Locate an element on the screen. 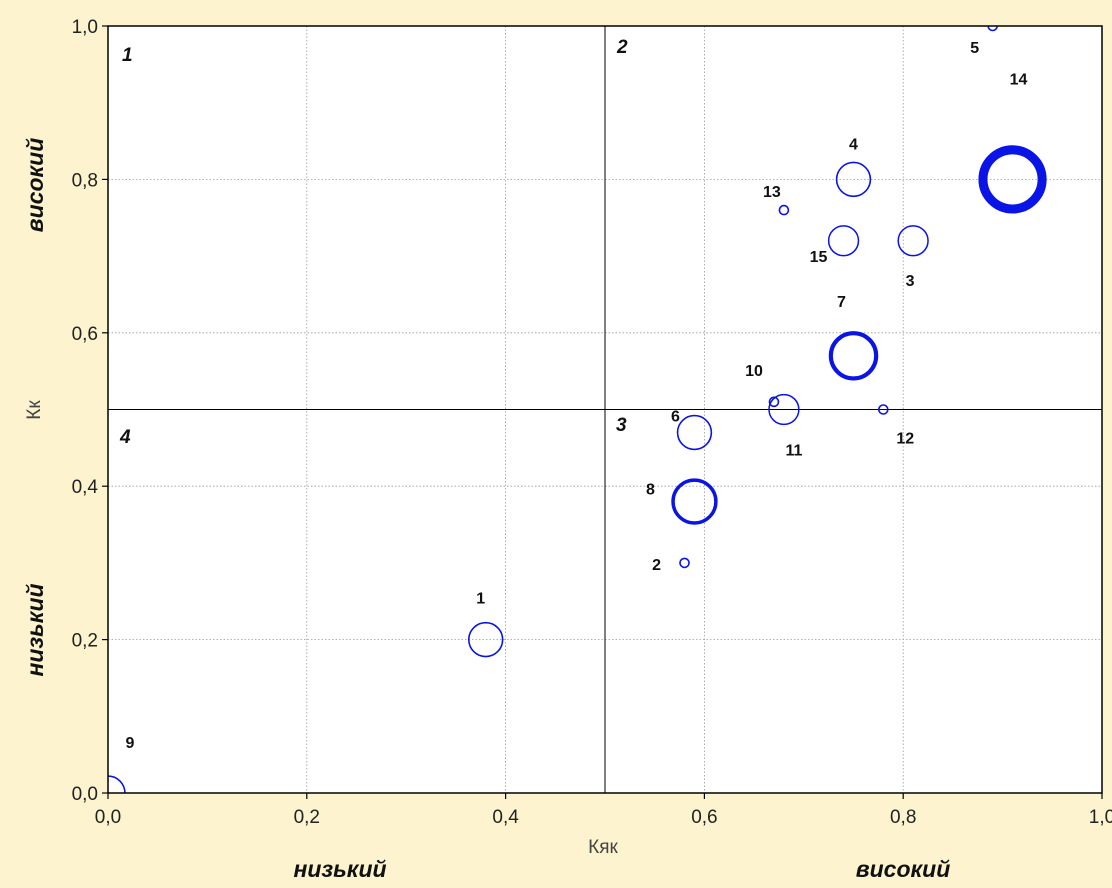 The image size is (1112, 888). point-label-9: 9 is located at coordinates (130, 743).